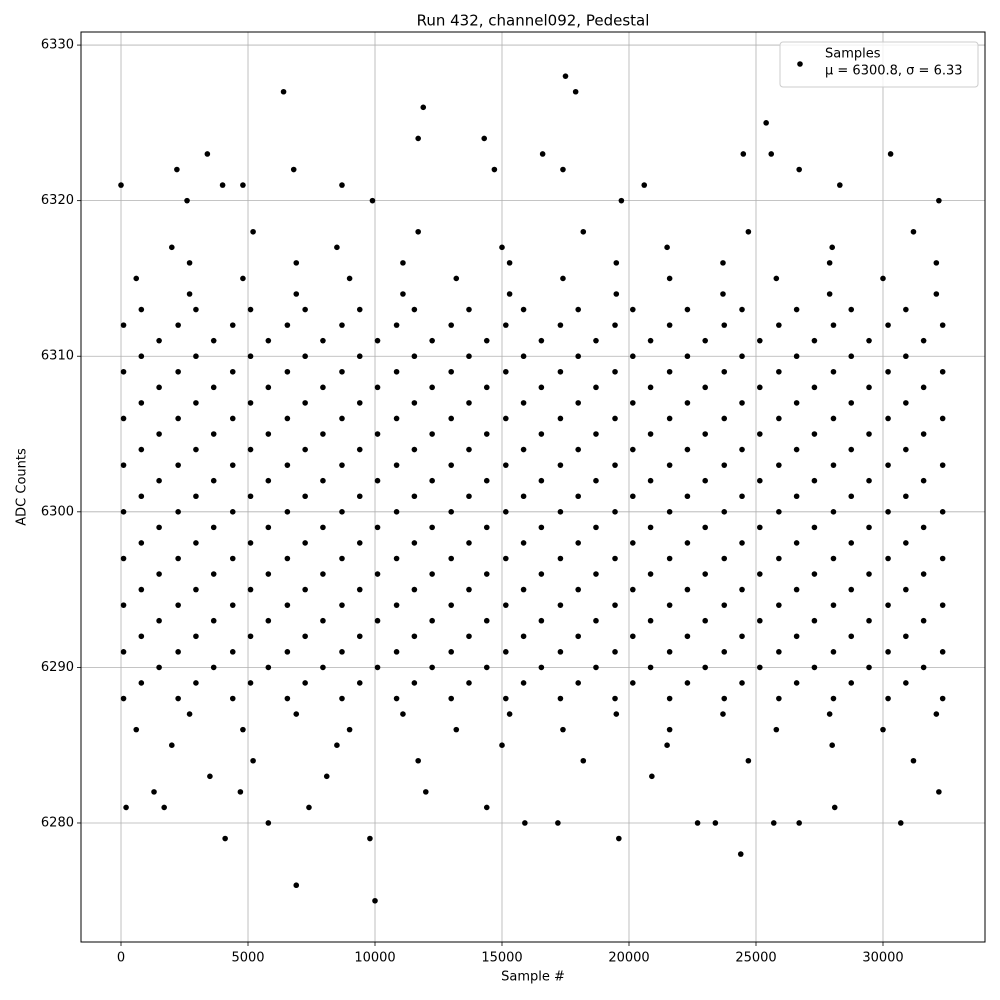 The image size is (1000, 1000). What do you see at coordinates (879, 64) in the screenshot?
I see `legend-box` at bounding box center [879, 64].